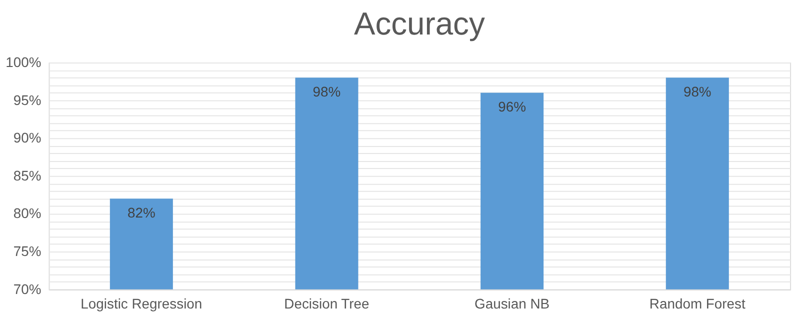 Image resolution: width=800 pixels, height=335 pixels. Describe the element at coordinates (141, 304) in the screenshot. I see `x-tick-label: Logistic Regression` at that location.